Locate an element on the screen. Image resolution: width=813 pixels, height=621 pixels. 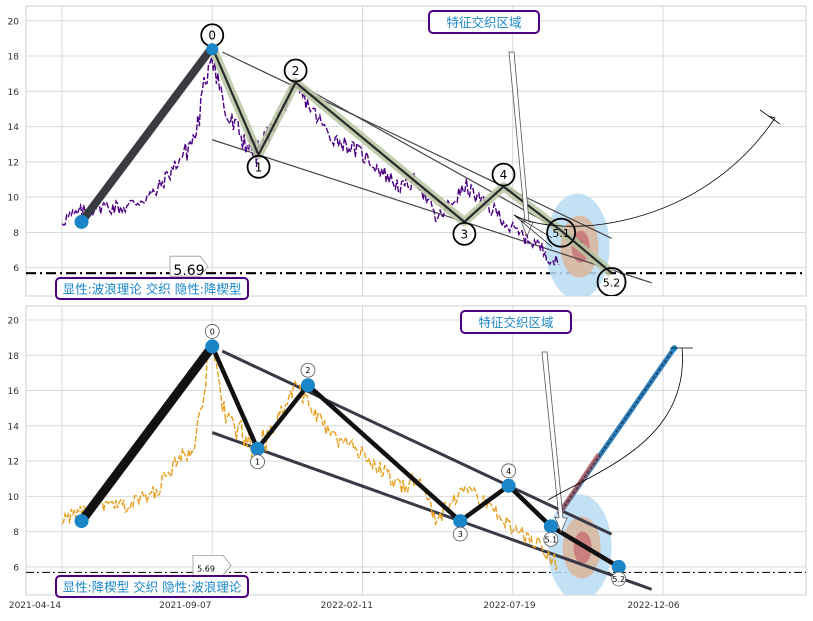
x-tick-label: 2022-12-06 is located at coordinates (653, 606).